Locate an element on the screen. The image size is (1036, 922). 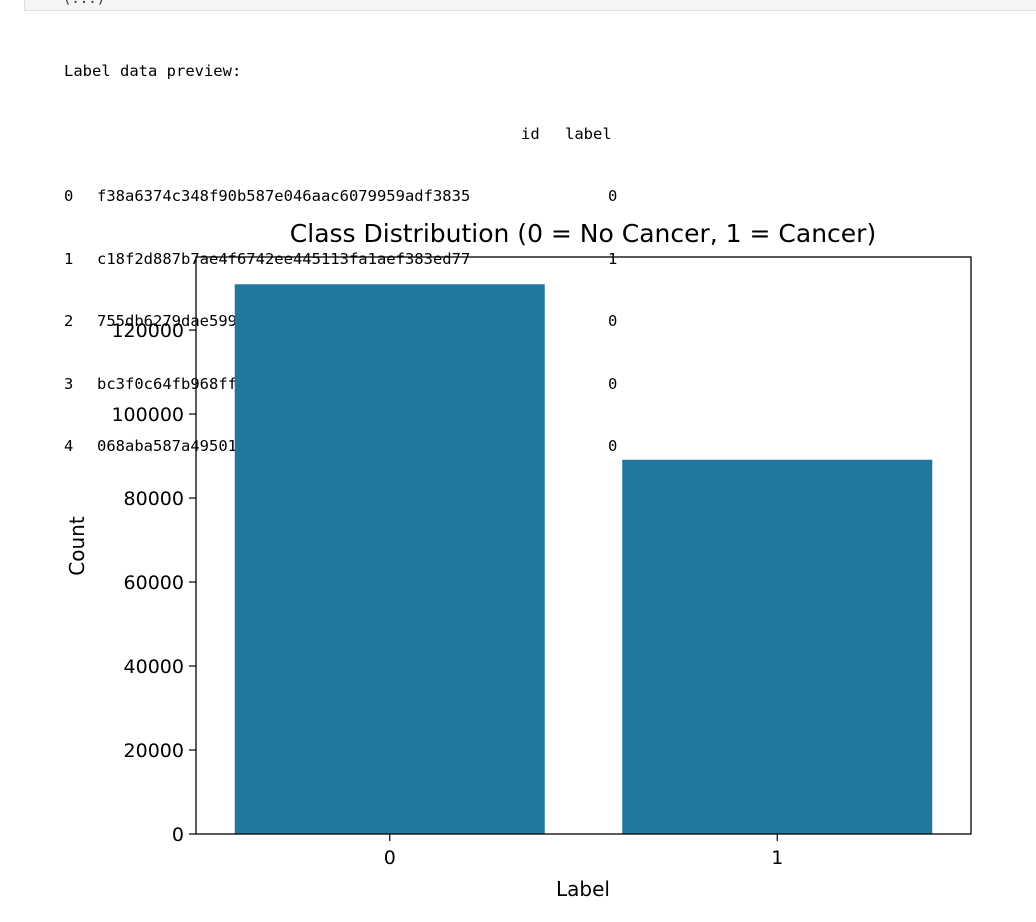
y-axis-label: Count is located at coordinates (77, 546).